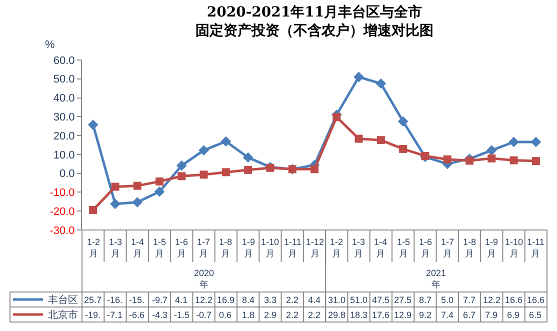 This screenshot has width=557, height=331. What do you see at coordinates (64, 136) in the screenshot?
I see `y-tick-label: 20.0` at bounding box center [64, 136].